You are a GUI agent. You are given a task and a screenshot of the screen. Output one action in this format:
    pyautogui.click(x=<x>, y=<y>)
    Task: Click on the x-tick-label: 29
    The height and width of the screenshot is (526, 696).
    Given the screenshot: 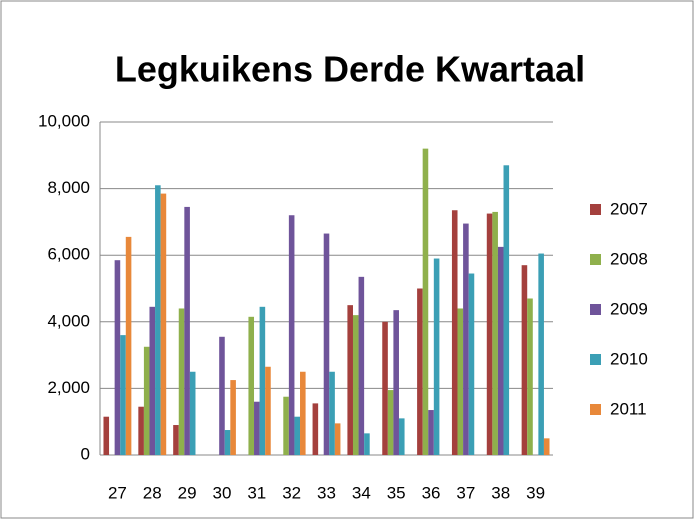 What is the action you would take?
    pyautogui.click(x=187, y=492)
    